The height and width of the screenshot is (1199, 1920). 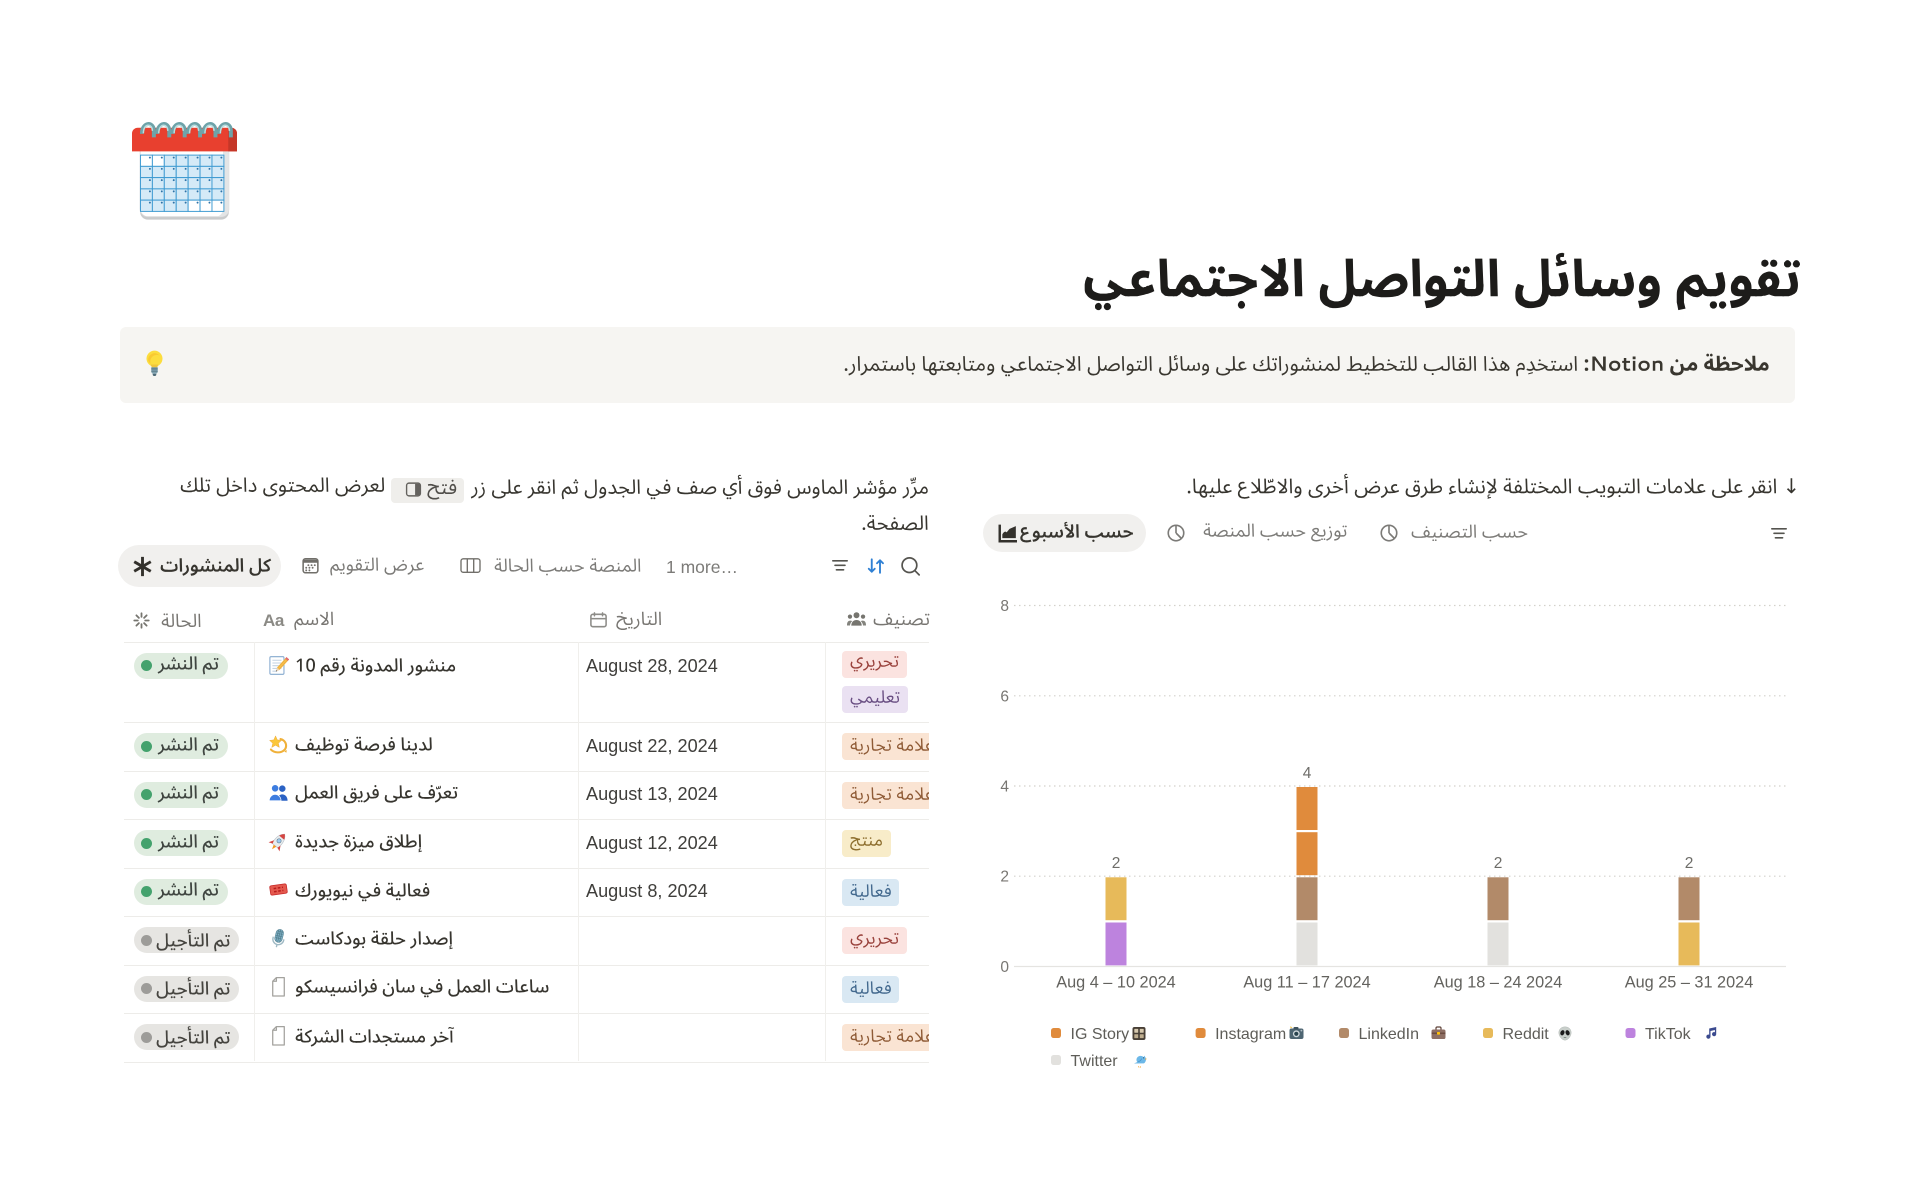 What do you see at coordinates (1689, 983) in the screenshot?
I see `svg-text: Aug 25 – 31 2024` at bounding box center [1689, 983].